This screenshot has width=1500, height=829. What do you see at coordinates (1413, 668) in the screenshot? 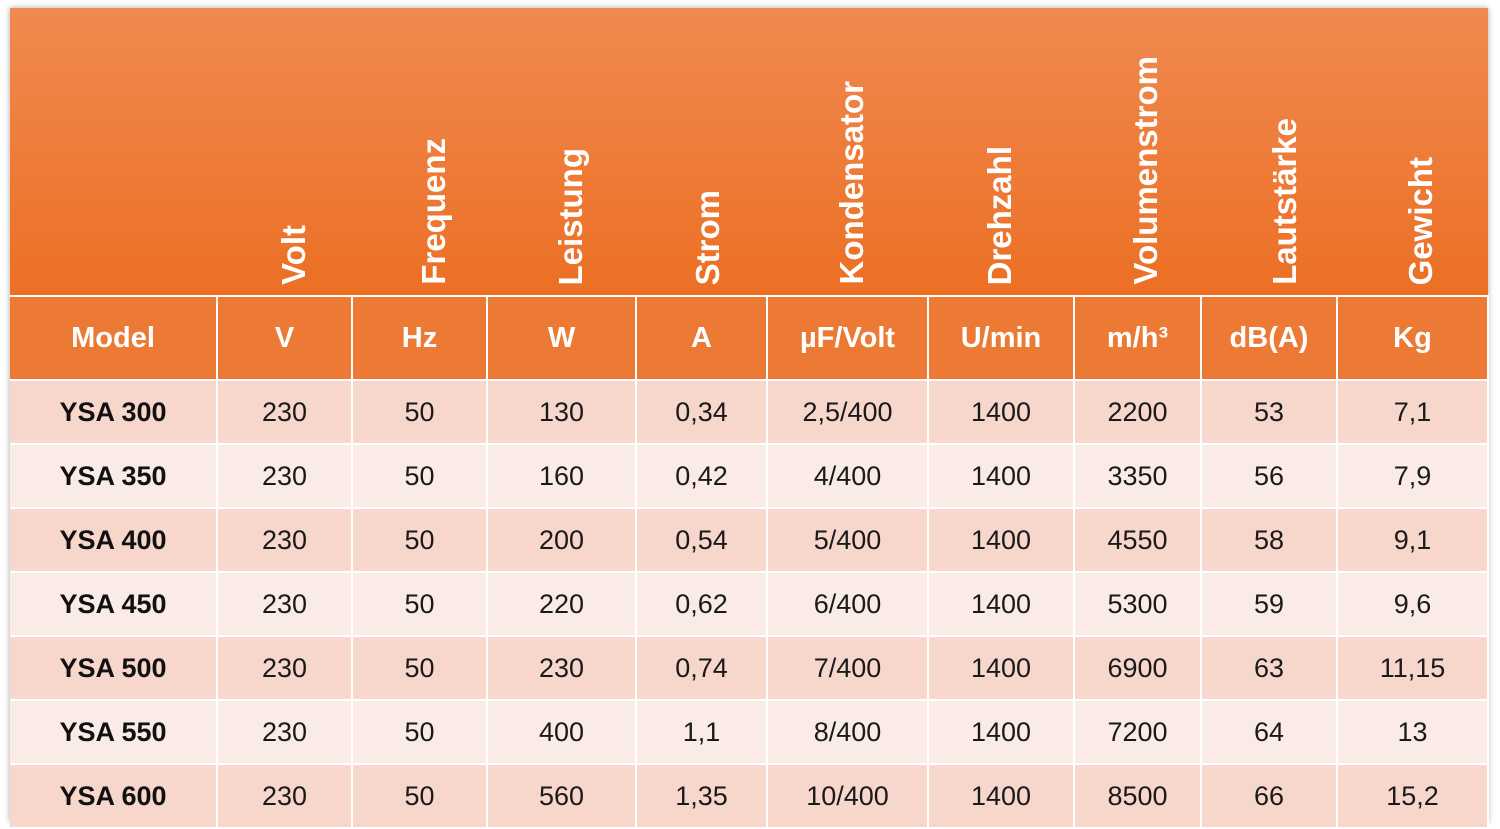
I see `cell-weight: 11,15` at bounding box center [1413, 668].